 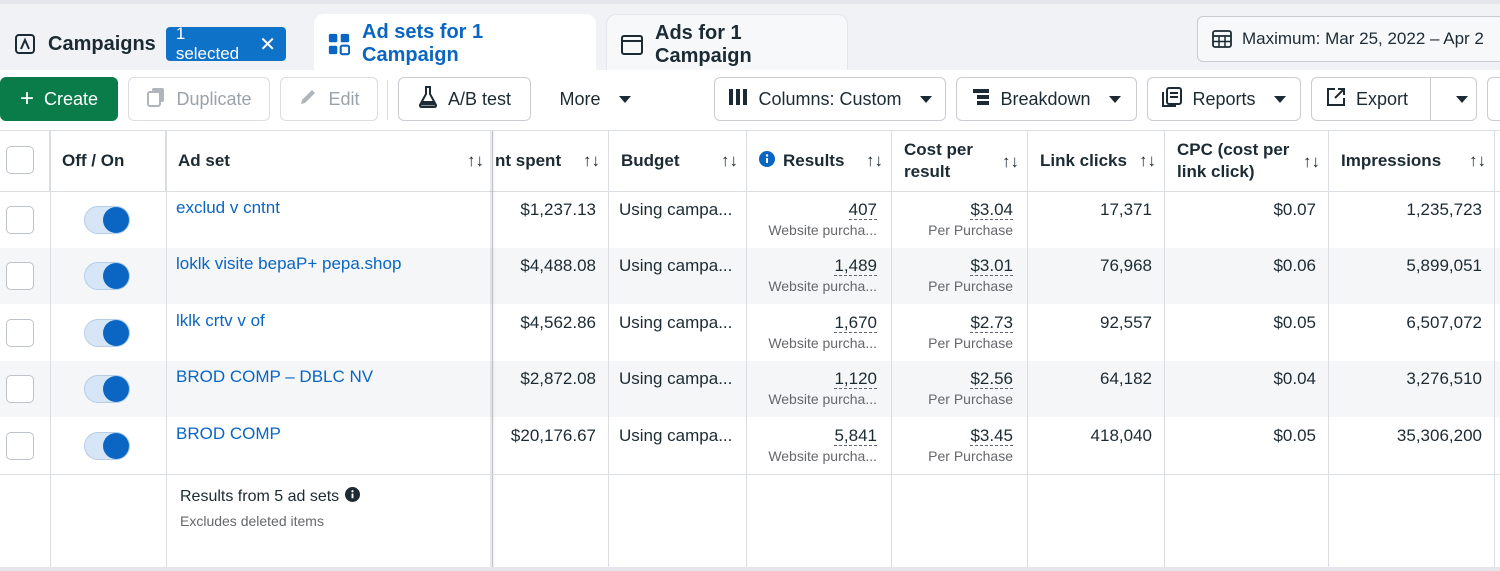 What do you see at coordinates (1096, 161) in the screenshot?
I see `column-header-link-clicks: Link clicks ↑↓` at bounding box center [1096, 161].